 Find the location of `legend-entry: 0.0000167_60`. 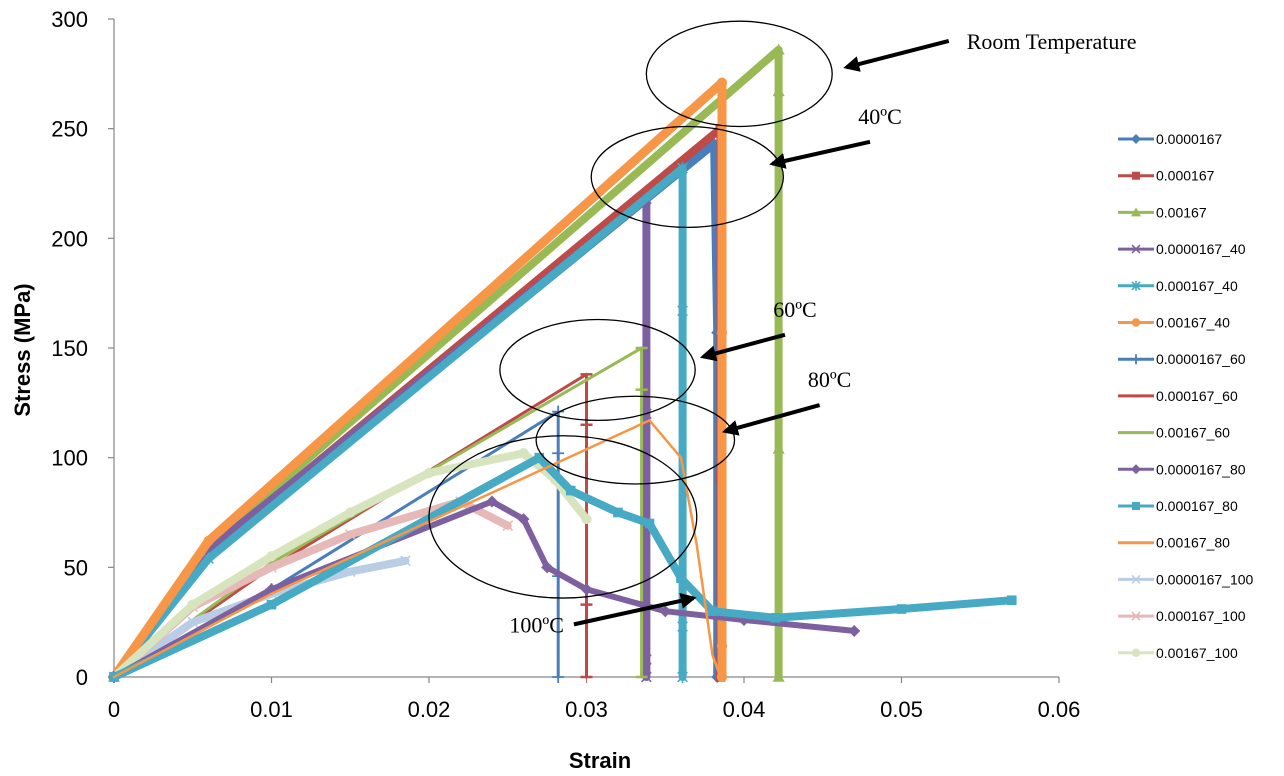

legend-entry: 0.0000167_60 is located at coordinates (1182, 359).